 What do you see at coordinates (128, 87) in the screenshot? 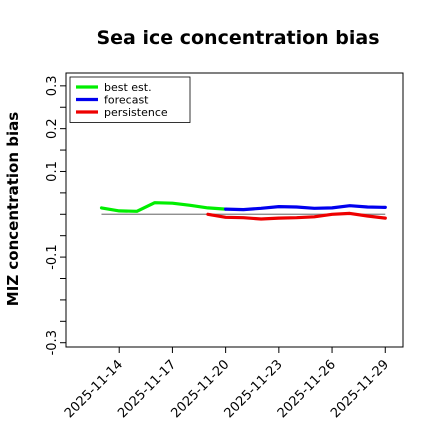
I see `legend-label: best est.` at bounding box center [128, 87].